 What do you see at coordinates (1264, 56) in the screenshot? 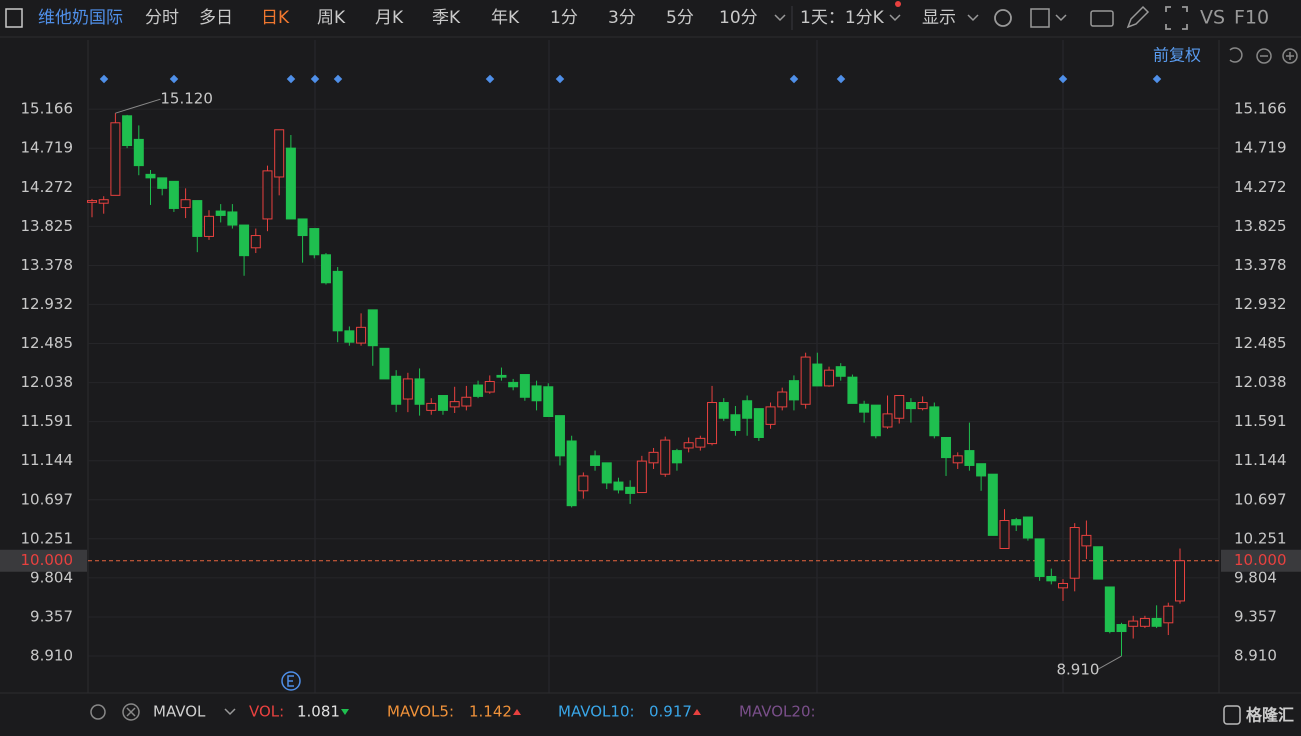
I see `zoom-out` at bounding box center [1264, 56].